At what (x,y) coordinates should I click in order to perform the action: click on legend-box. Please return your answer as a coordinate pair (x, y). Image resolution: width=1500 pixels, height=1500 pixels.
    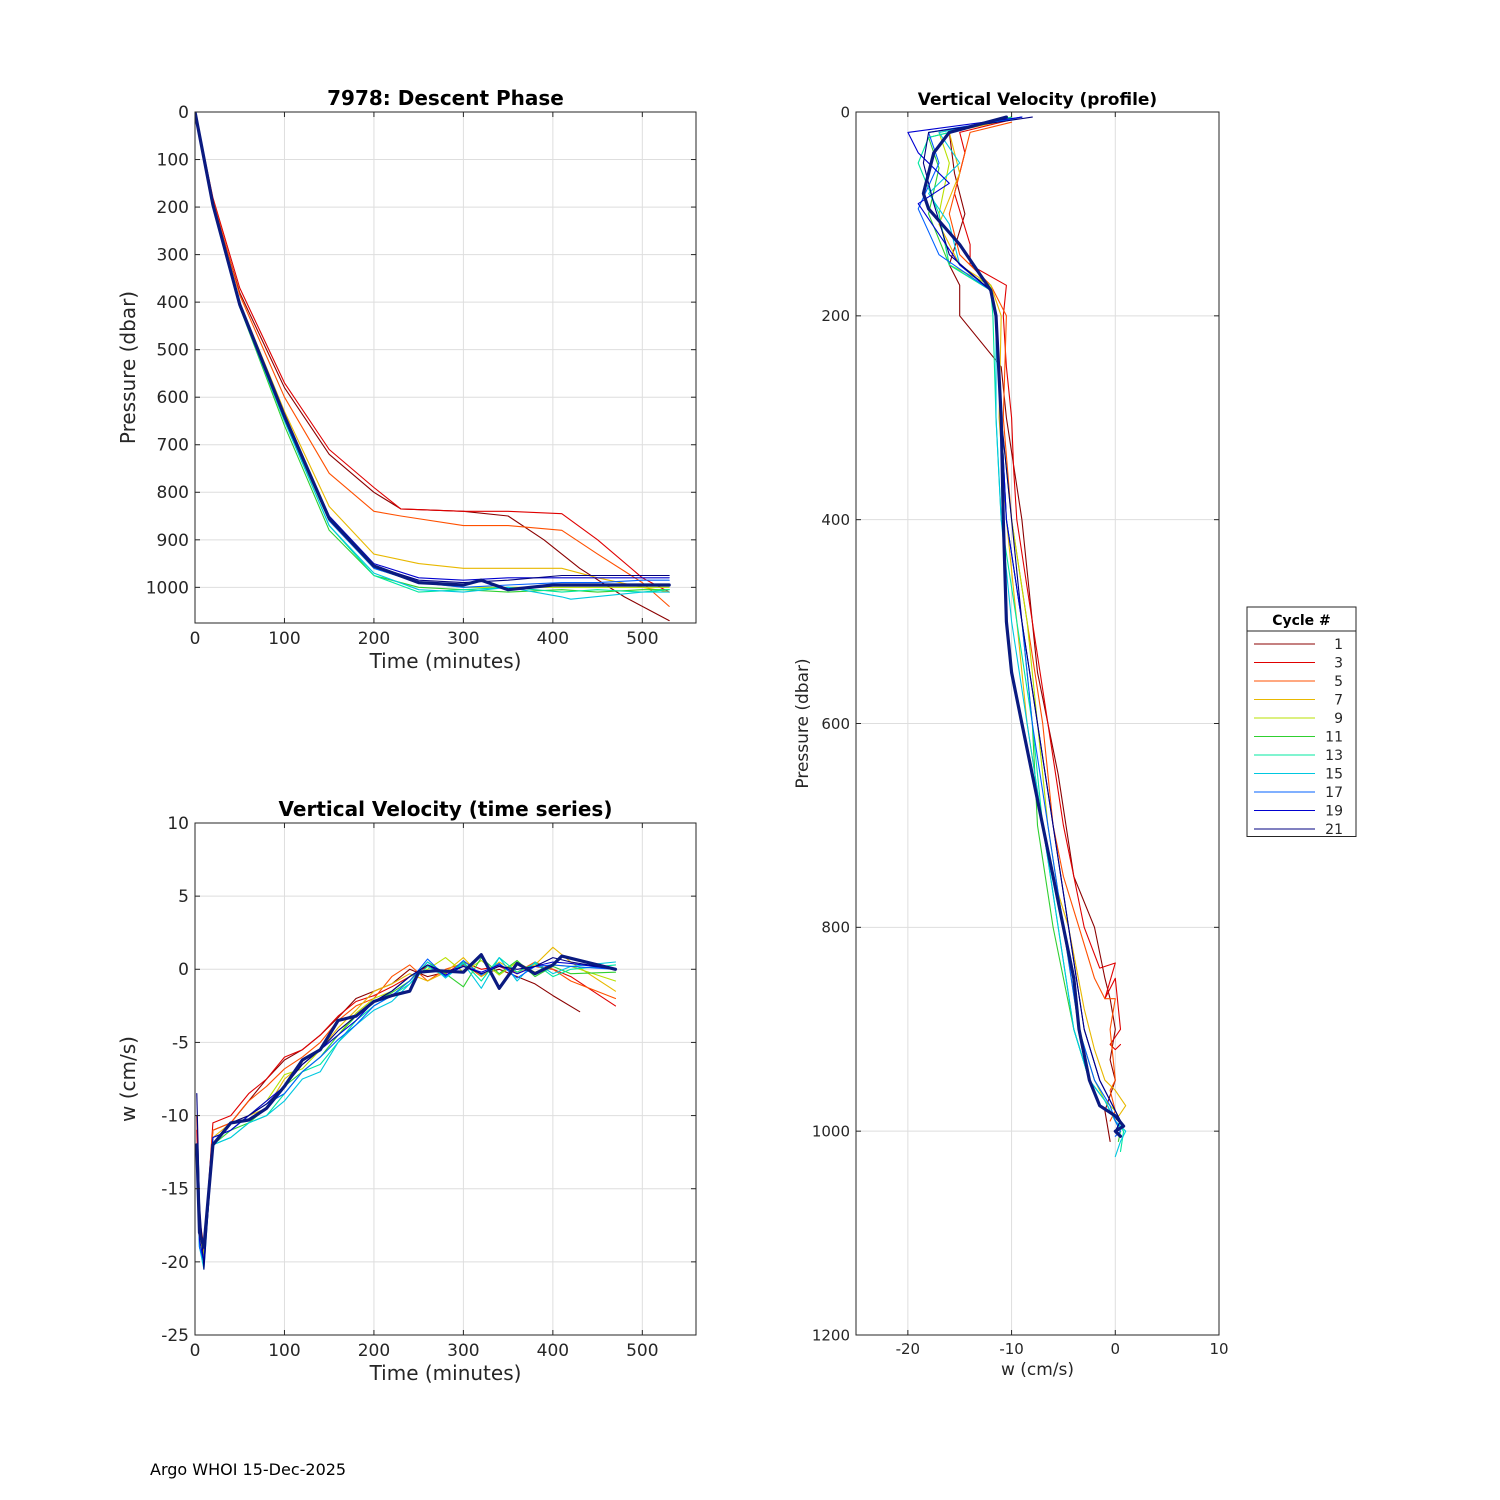
    Looking at the image, I should click on (1301, 721).